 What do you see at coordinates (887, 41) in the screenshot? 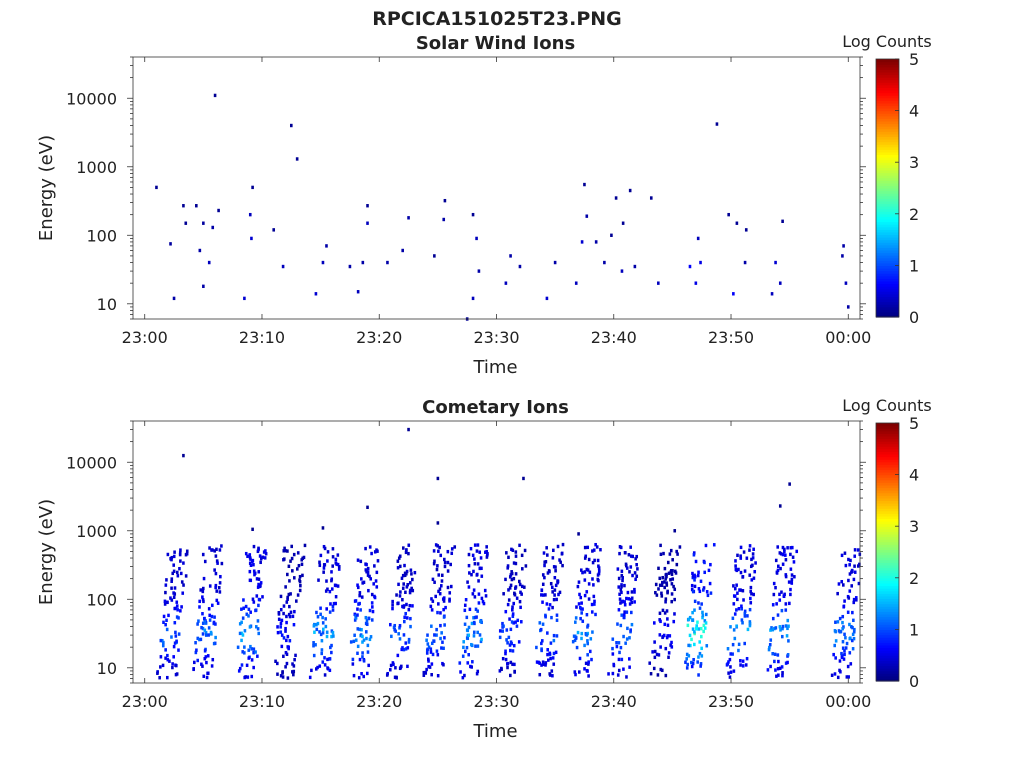
I see `colorbar-label: Log Counts` at bounding box center [887, 41].